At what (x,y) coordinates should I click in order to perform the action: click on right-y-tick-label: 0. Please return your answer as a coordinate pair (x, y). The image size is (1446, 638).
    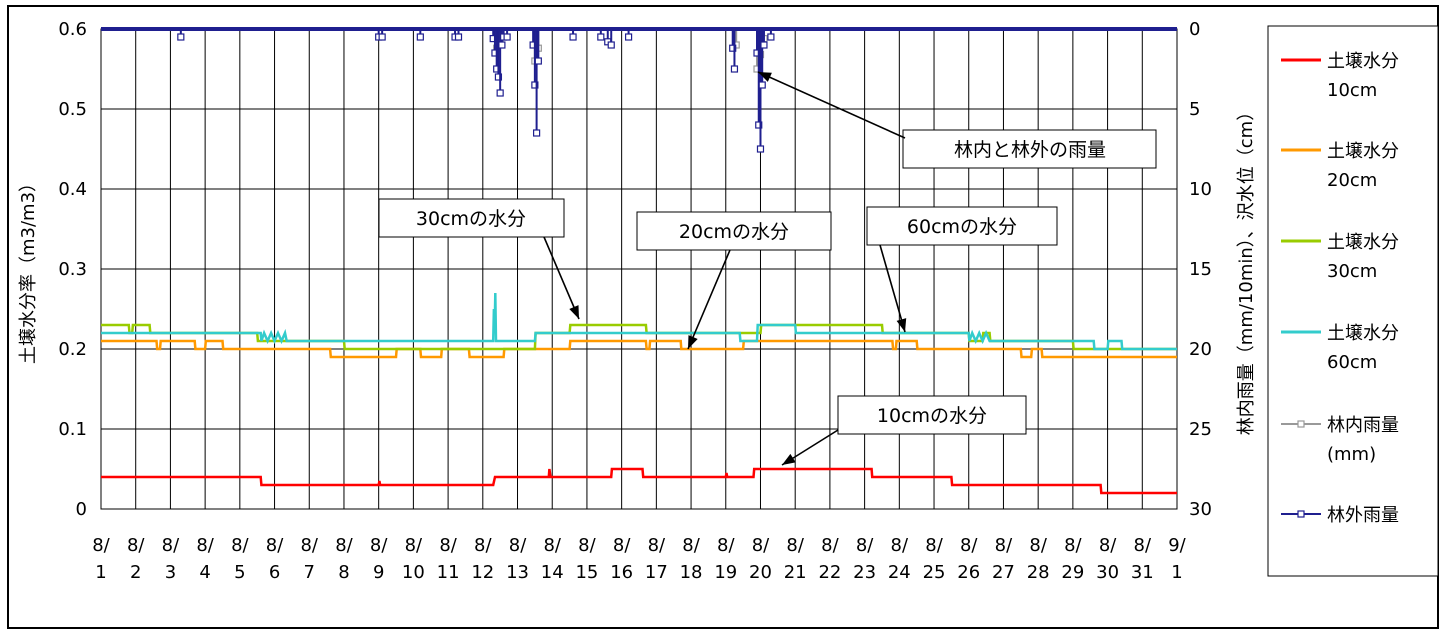
    Looking at the image, I should click on (1194, 29).